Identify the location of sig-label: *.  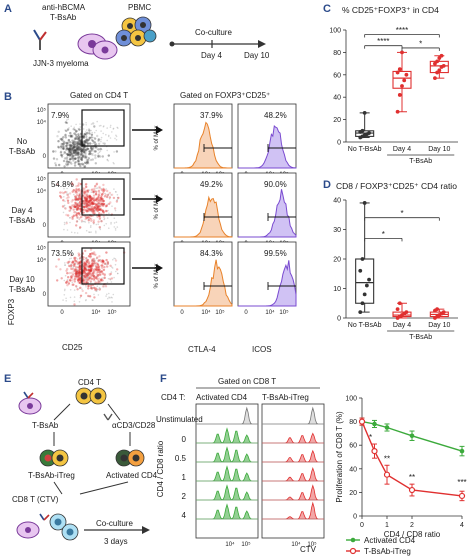
(420, 43).